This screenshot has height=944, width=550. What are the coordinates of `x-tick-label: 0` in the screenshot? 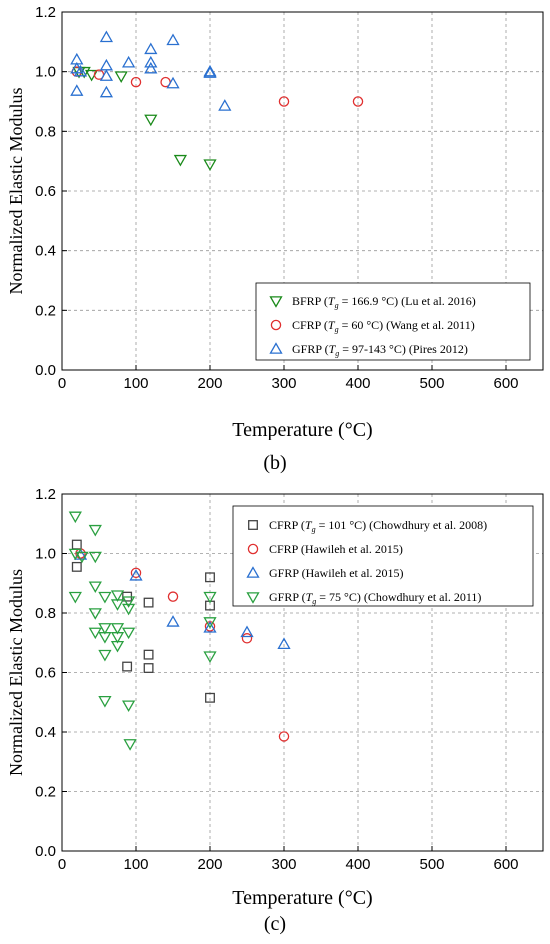 It's located at (62, 864).